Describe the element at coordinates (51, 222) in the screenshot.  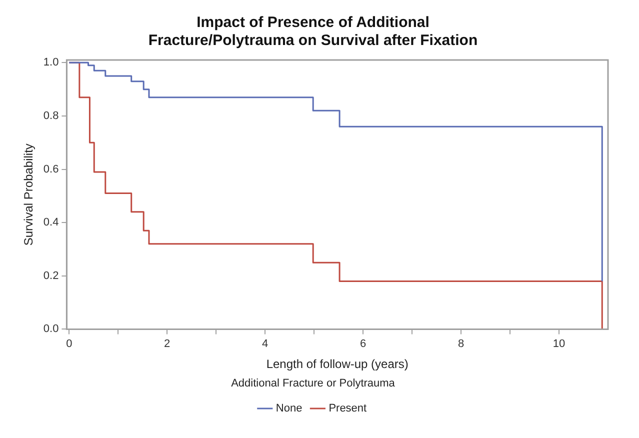
I see `y-tick-label: 0.4` at that location.